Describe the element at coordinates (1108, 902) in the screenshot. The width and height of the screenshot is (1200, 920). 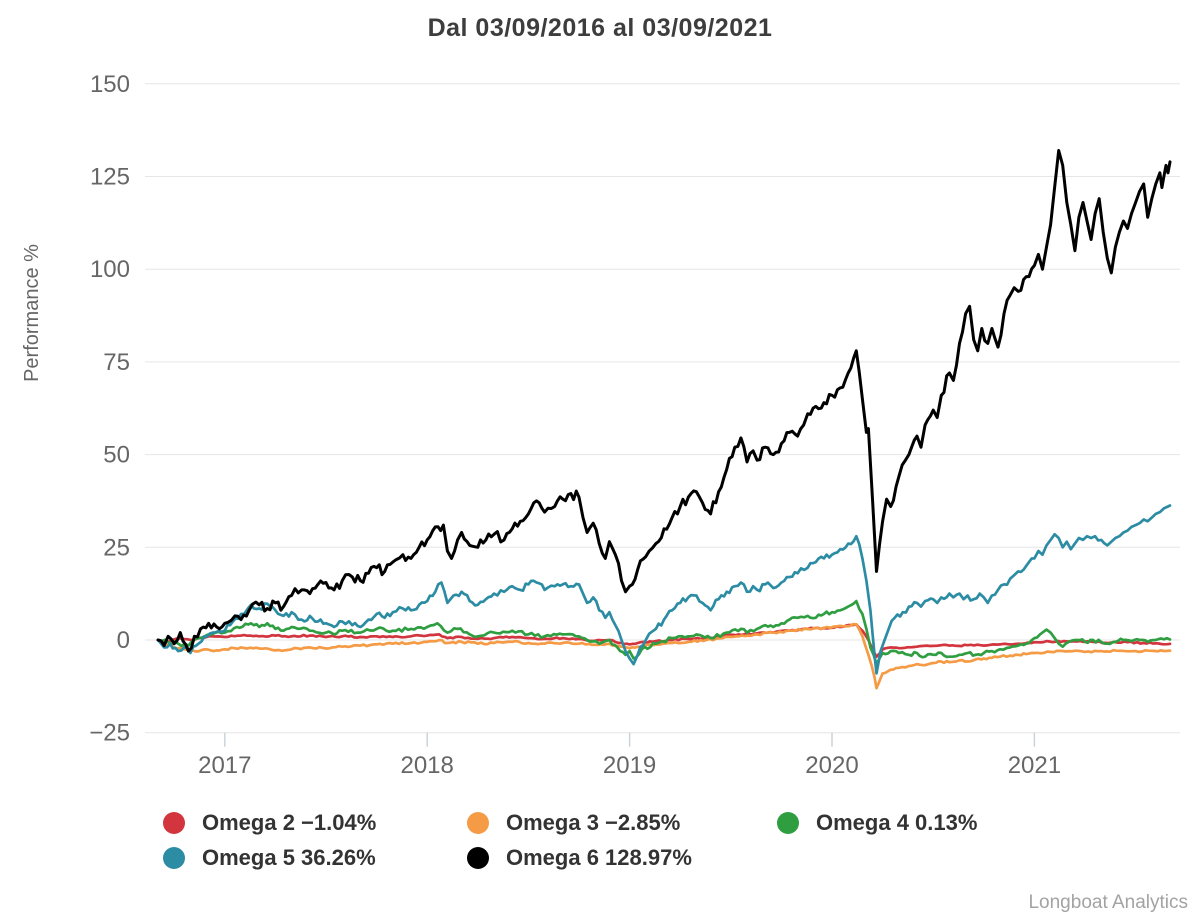
I see `watermark-credits: Longboat Analytics` at that location.